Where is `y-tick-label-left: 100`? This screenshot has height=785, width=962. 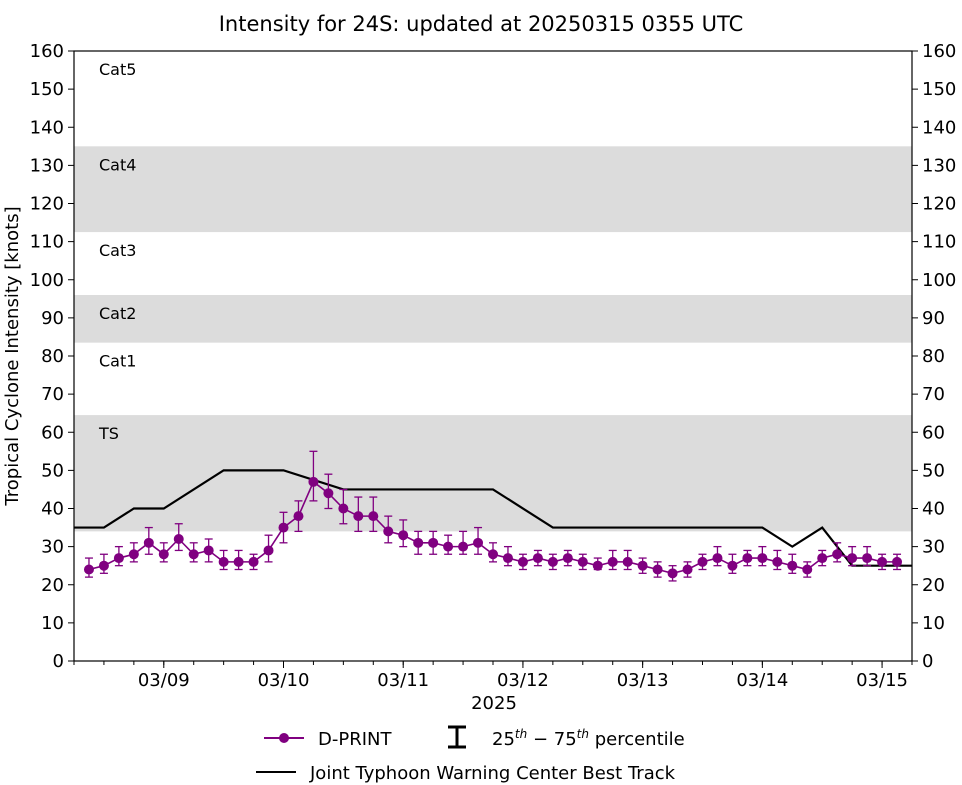 y-tick-label-left: 100 is located at coordinates (47, 280).